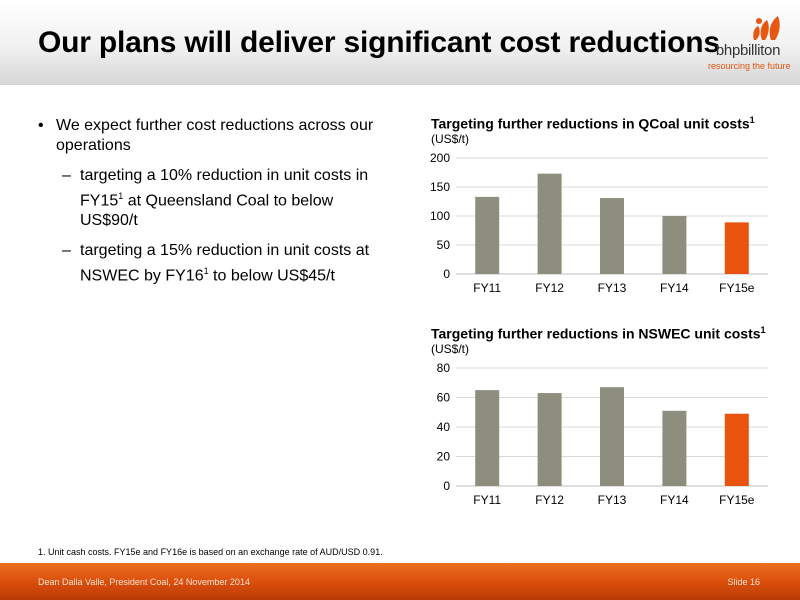 This screenshot has width=800, height=600. Describe the element at coordinates (736, 449) in the screenshot. I see `nswec-bar-fy15e` at that location.